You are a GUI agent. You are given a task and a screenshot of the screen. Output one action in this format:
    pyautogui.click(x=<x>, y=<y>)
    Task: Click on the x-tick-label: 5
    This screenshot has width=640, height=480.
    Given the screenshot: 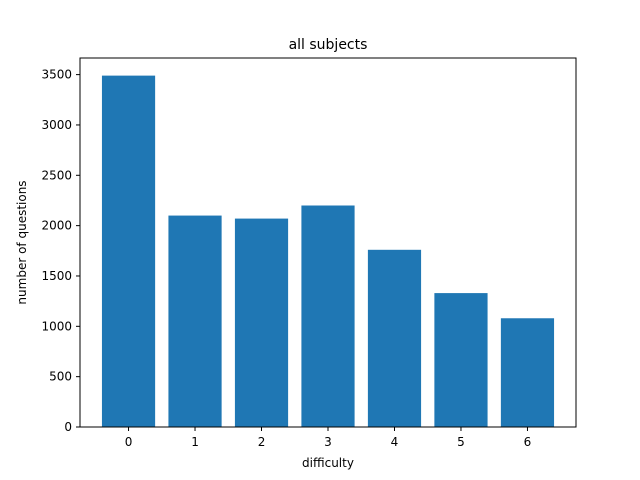 What is the action you would take?
    pyautogui.click(x=461, y=442)
    